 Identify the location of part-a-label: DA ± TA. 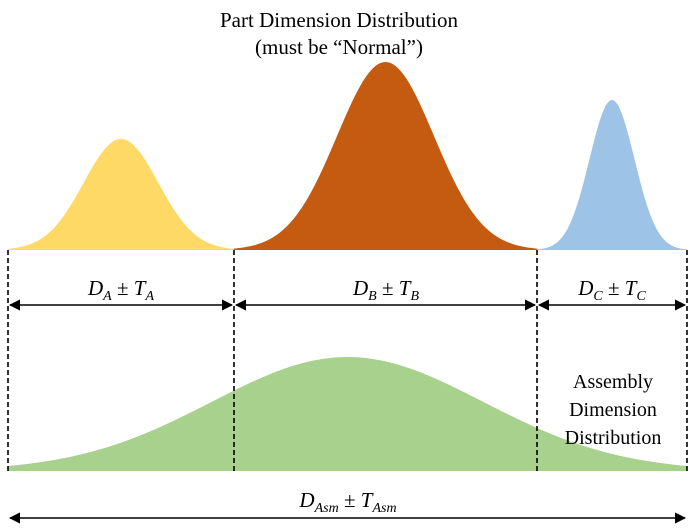
(120, 290).